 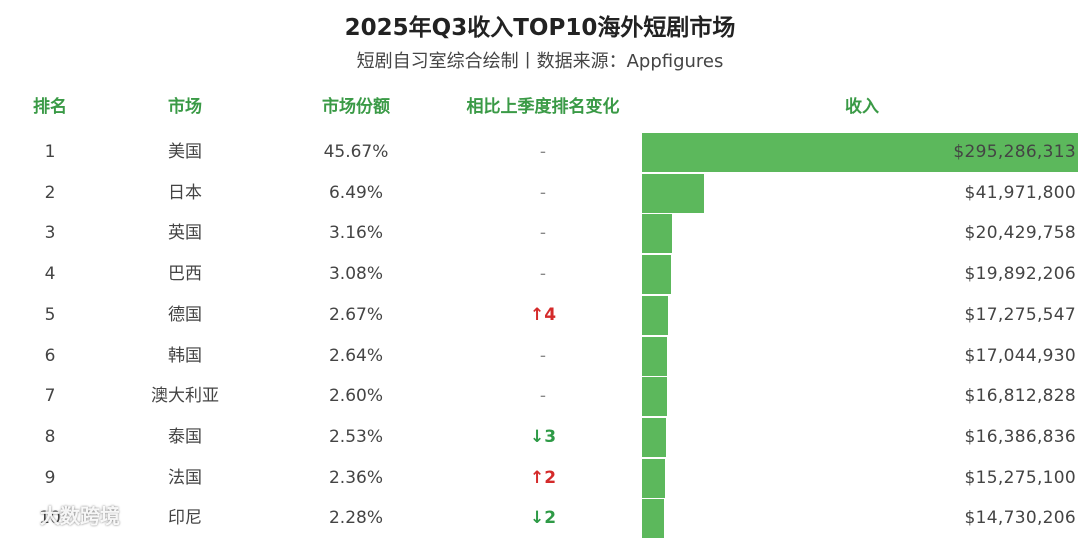 What do you see at coordinates (1020, 396) in the screenshot?
I see `revenue-label: $16,812,828` at bounding box center [1020, 396].